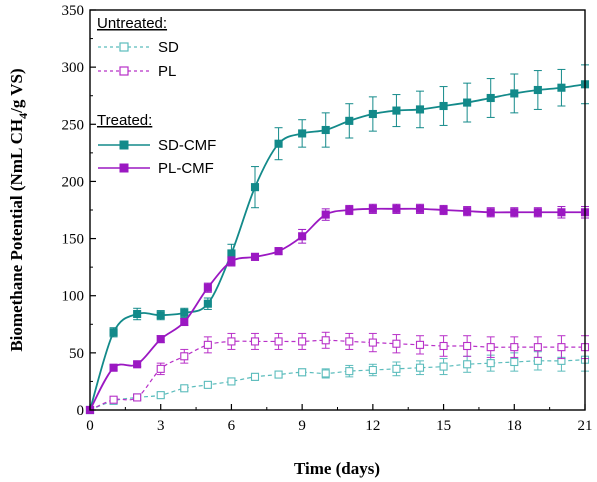 The width and height of the screenshot is (597, 482). What do you see at coordinates (73, 182) in the screenshot?
I see `y-tick-label-200: 200` at bounding box center [73, 182].